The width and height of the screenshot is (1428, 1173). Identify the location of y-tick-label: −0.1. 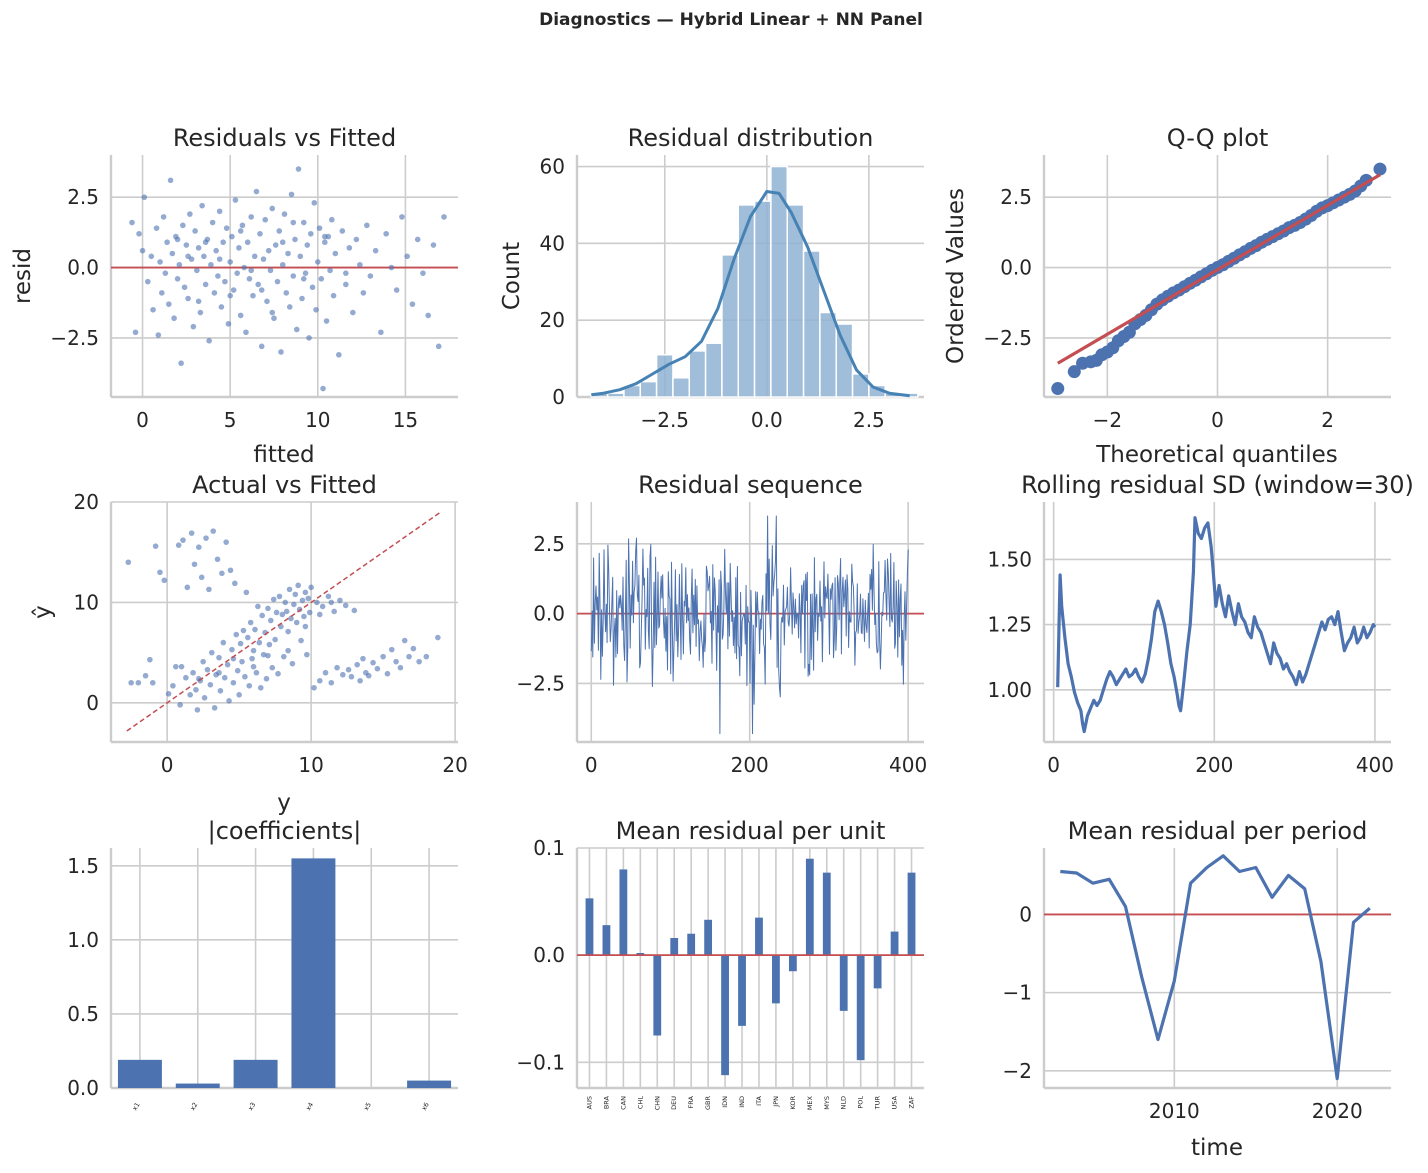
(540, 1062).